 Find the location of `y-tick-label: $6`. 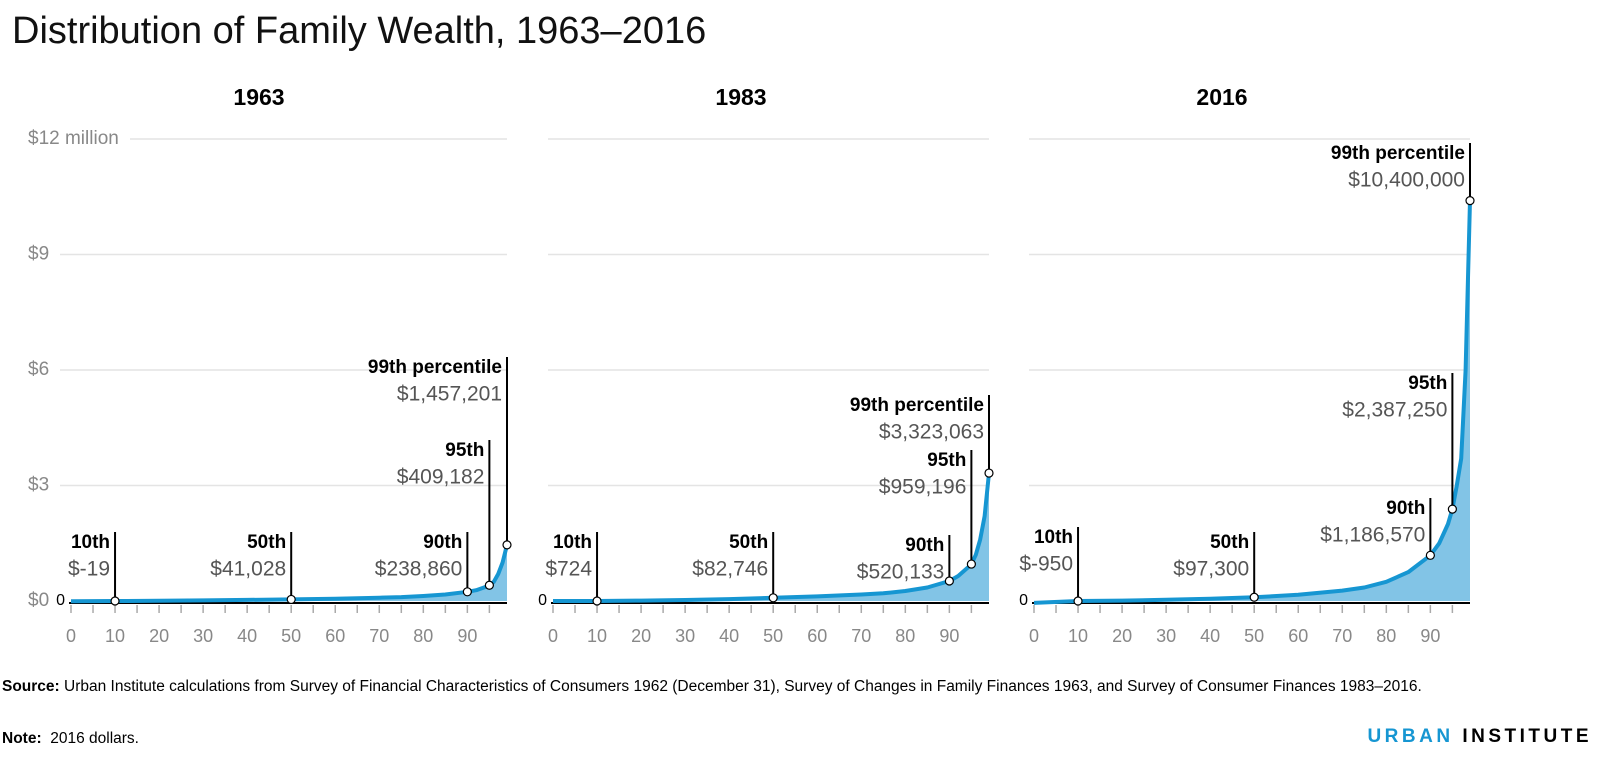

y-tick-label: $6 is located at coordinates (38, 369).